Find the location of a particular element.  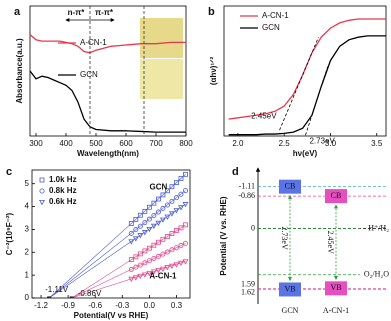

intercept-label: -1.11V is located at coordinates (57, 289).